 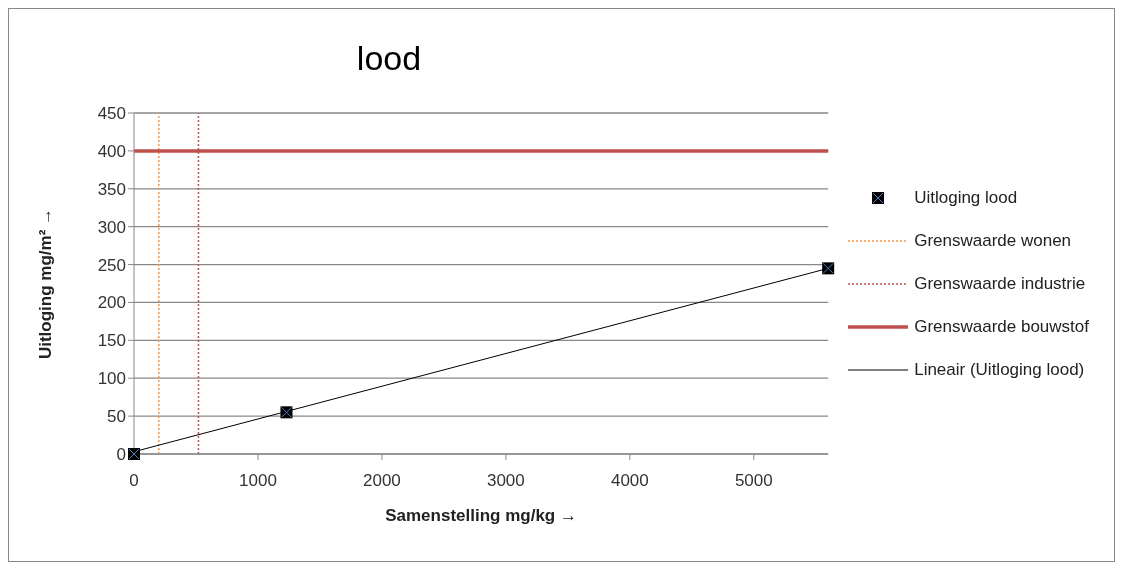 What do you see at coordinates (111, 189) in the screenshot?
I see `y-tick-label: 350` at bounding box center [111, 189].